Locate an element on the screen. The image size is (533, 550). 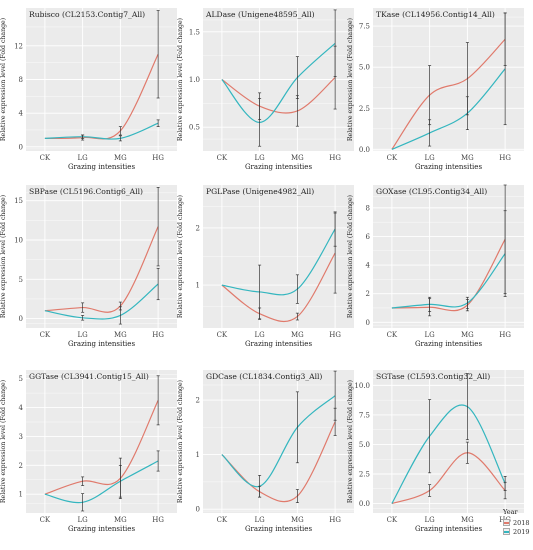
y-tick-label: 3 is located at coordinates (21, 437).